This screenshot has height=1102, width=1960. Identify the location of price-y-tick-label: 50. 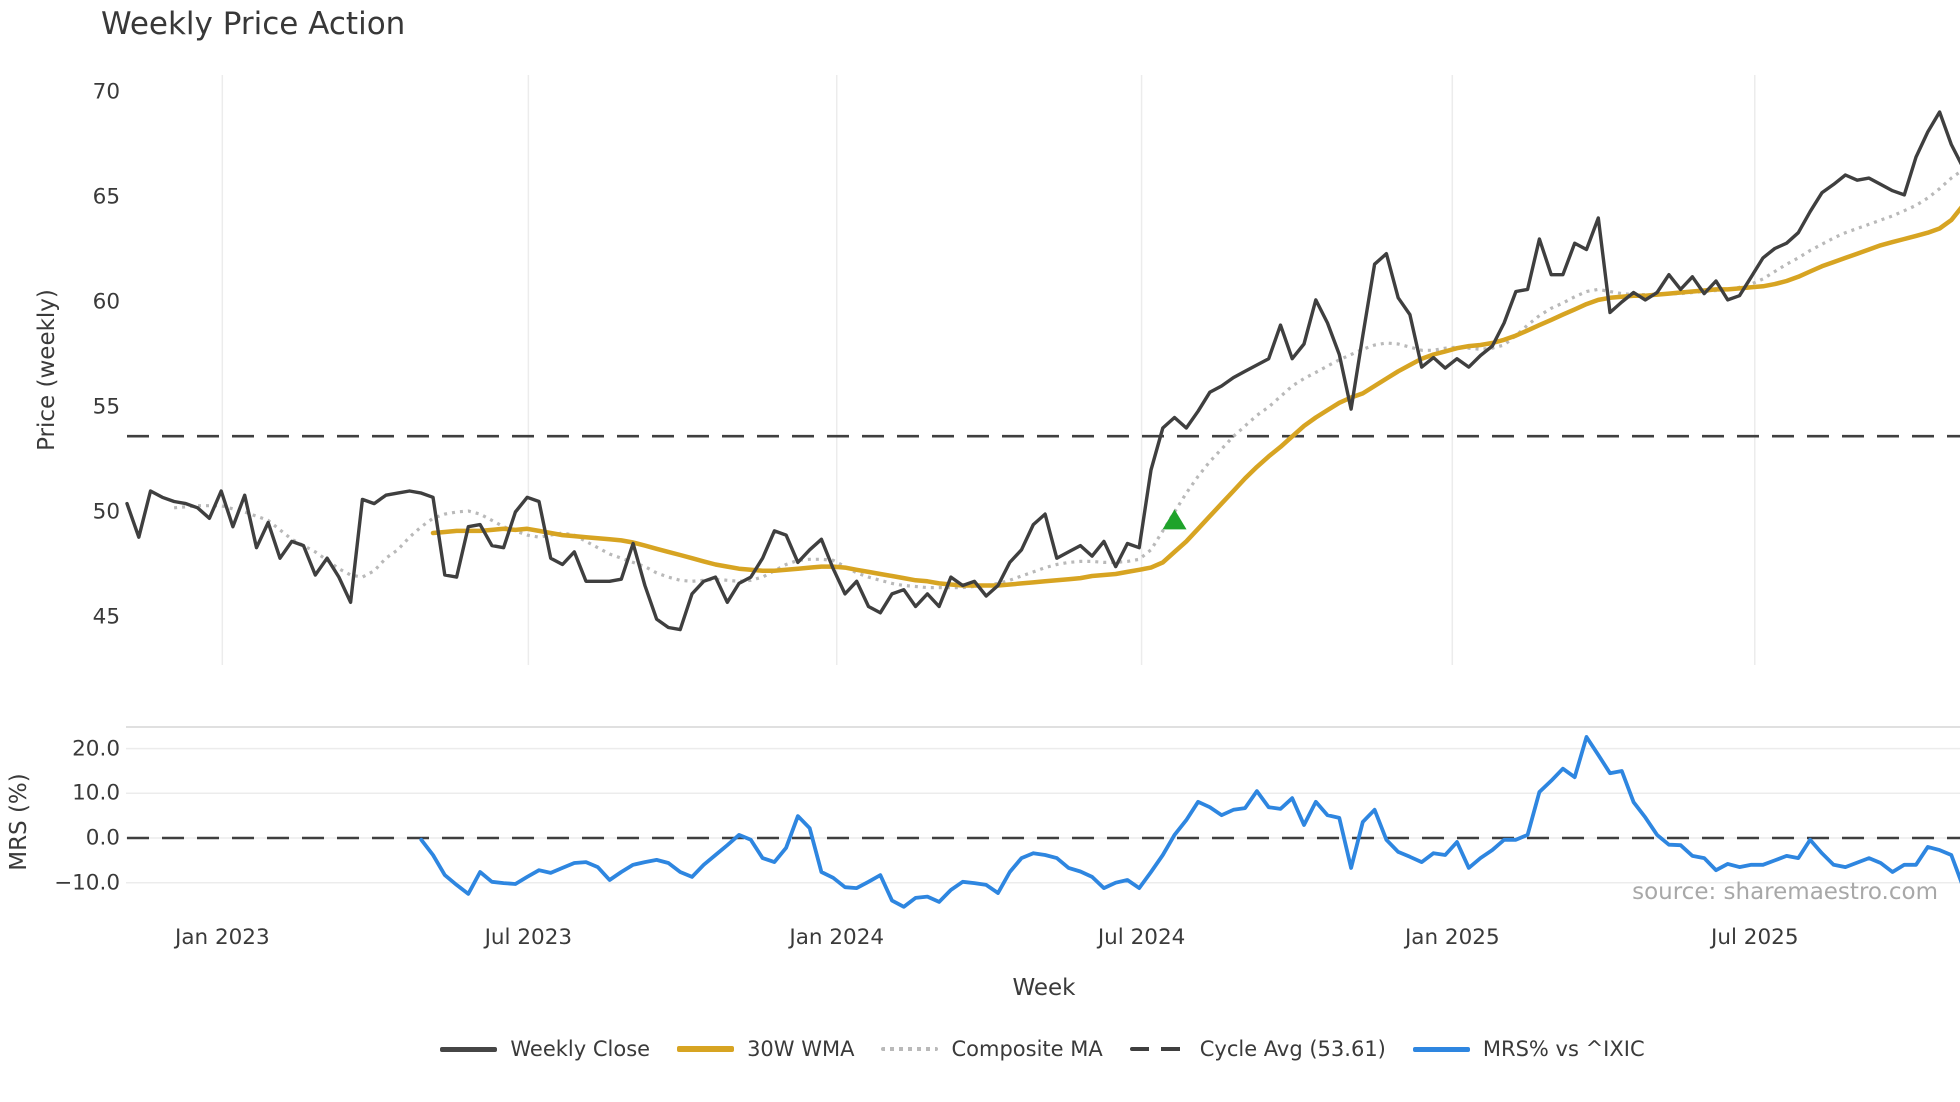
(106, 512).